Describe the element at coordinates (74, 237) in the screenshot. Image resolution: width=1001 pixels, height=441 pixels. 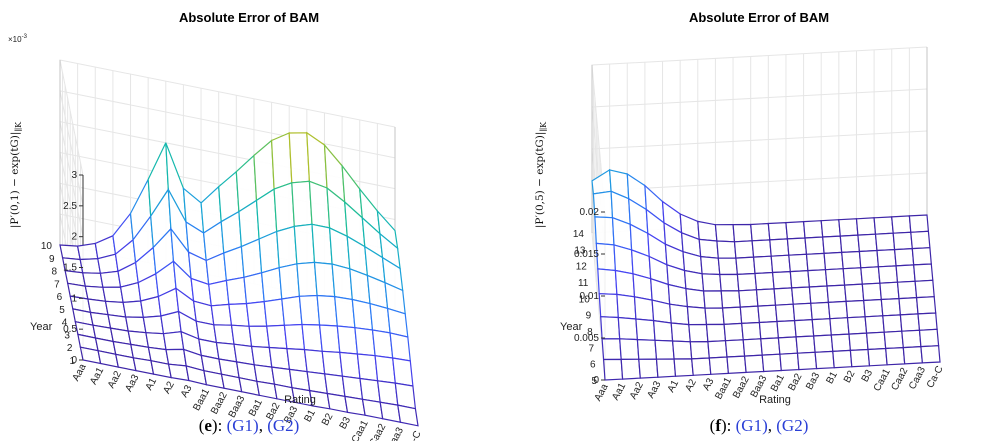
I see `z-tick-label: 2` at that location.